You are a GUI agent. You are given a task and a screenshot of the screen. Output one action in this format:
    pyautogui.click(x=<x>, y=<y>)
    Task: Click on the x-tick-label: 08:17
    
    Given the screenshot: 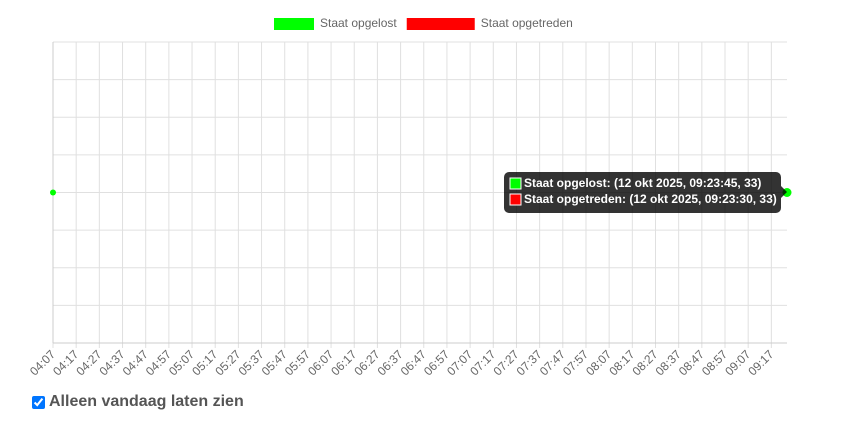 What is the action you would take?
    pyautogui.click(x=621, y=362)
    